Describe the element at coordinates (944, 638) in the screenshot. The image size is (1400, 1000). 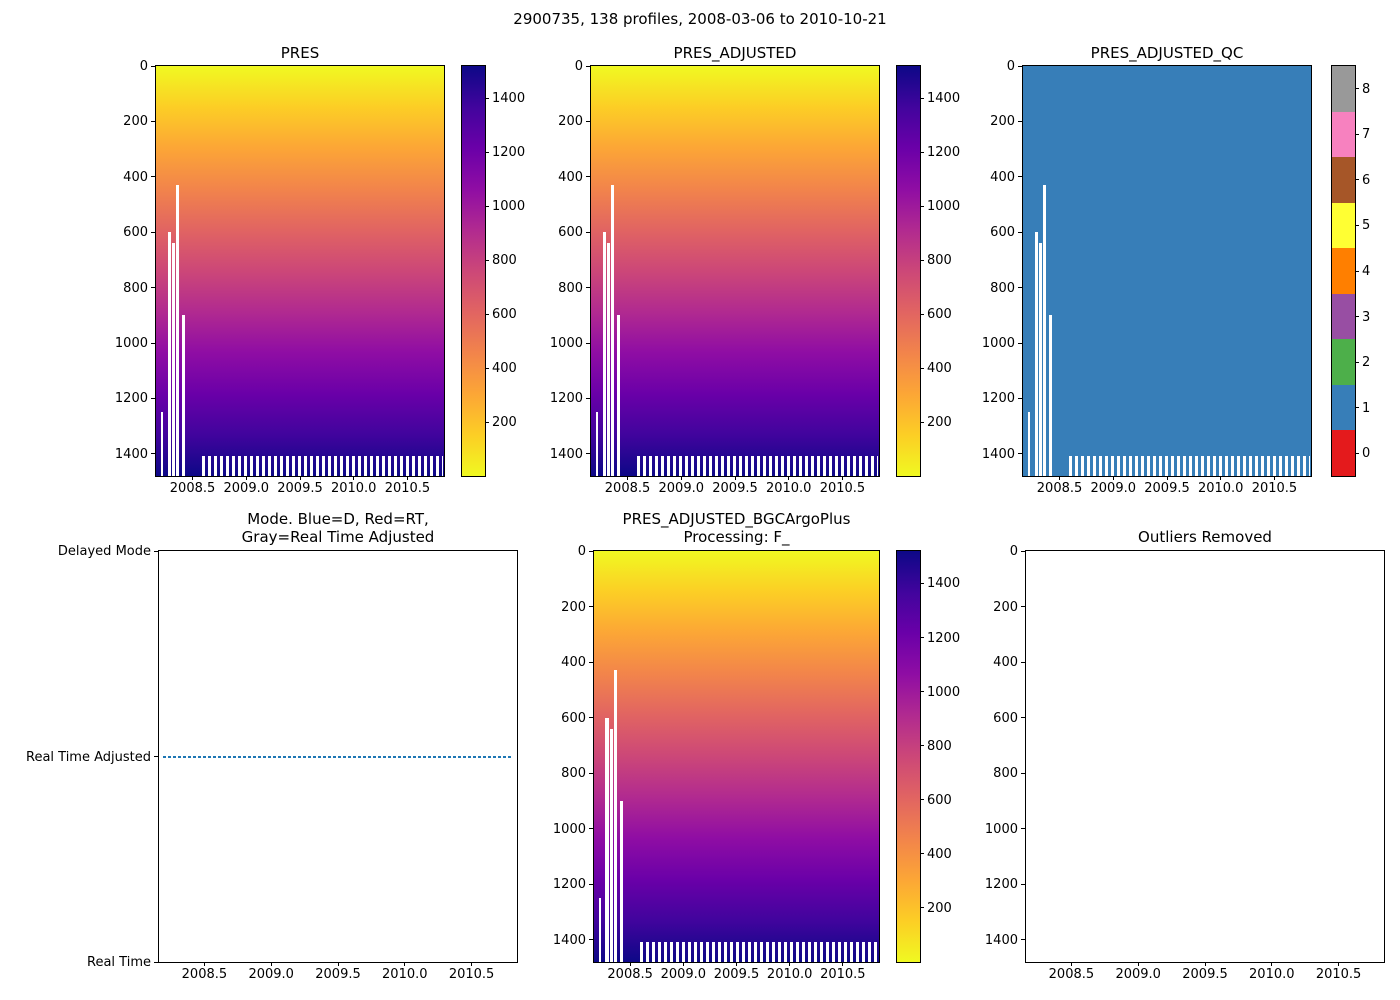
I see `colorbar-tick-label: 1200` at that location.